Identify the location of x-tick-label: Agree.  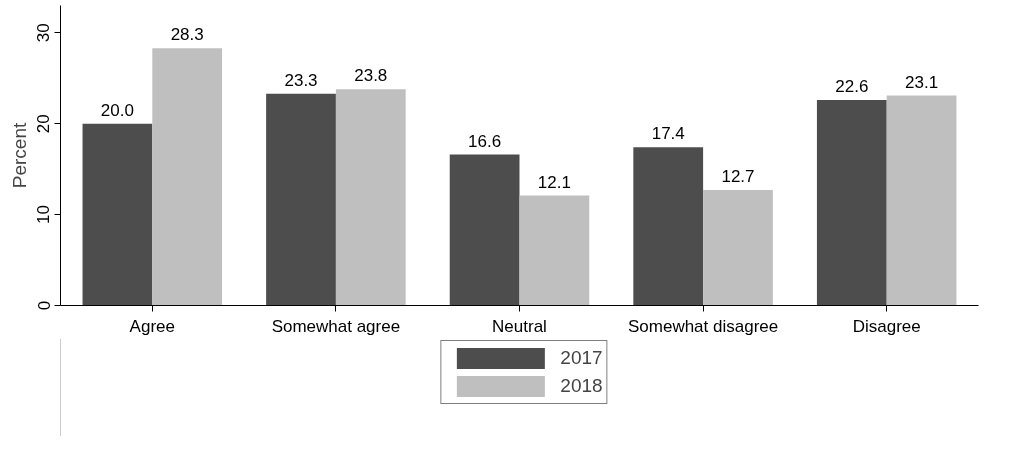
(152, 326).